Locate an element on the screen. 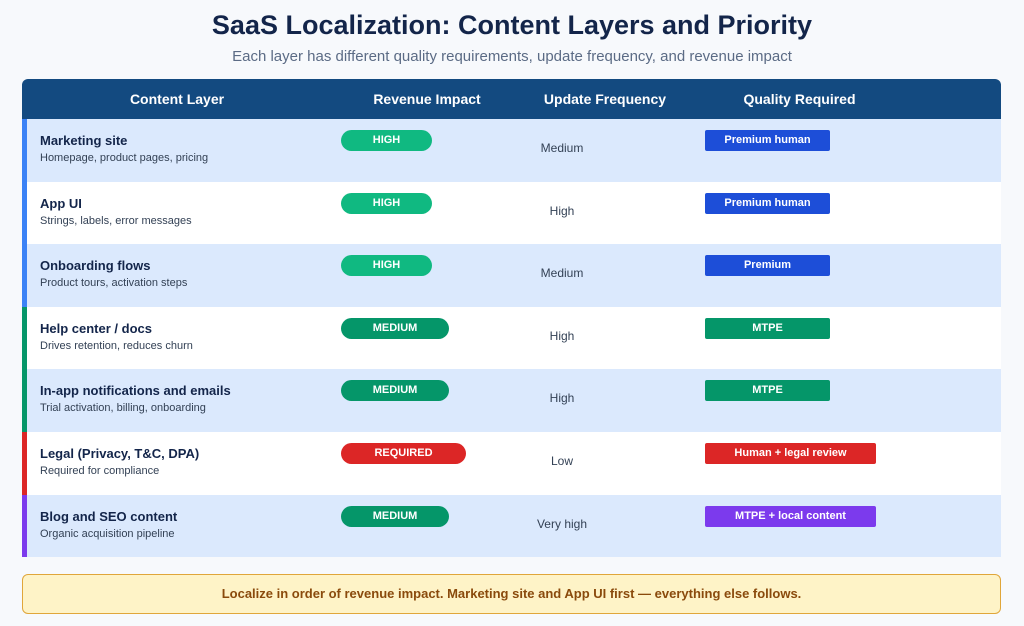 The height and width of the screenshot is (626, 1024). column-header-revenue: Revenue Impact is located at coordinates (427, 99).